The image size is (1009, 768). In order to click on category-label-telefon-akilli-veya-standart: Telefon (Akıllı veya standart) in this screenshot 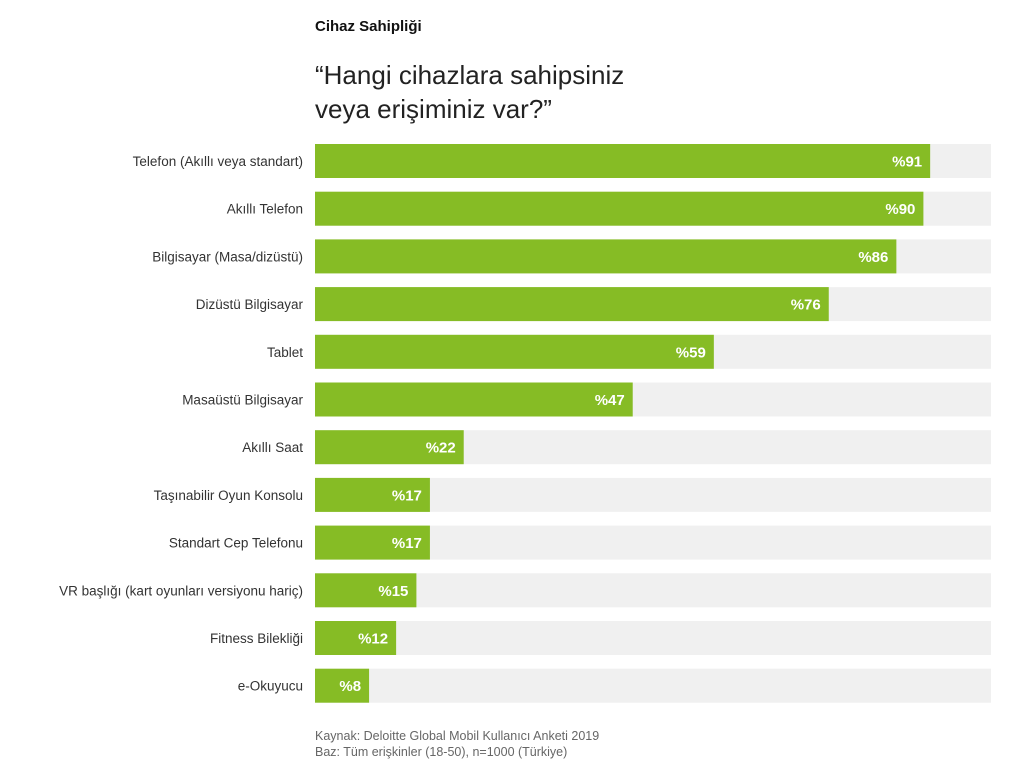, I will do `click(218, 161)`.